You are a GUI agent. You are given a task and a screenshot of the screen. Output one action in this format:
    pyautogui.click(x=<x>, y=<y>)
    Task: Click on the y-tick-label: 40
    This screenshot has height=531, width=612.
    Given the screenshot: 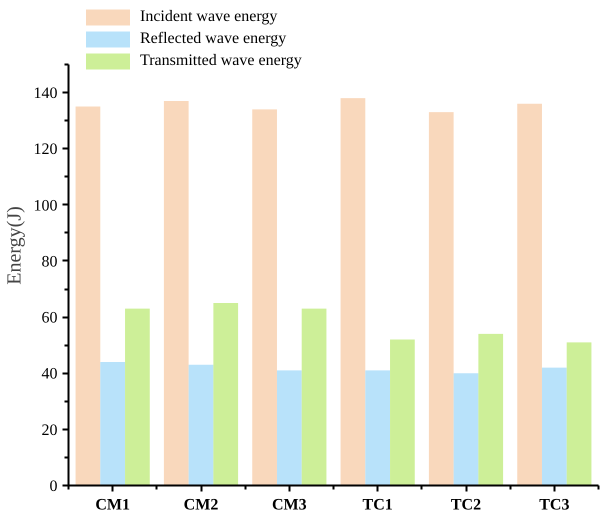 What is the action you would take?
    pyautogui.click(x=50, y=374)
    